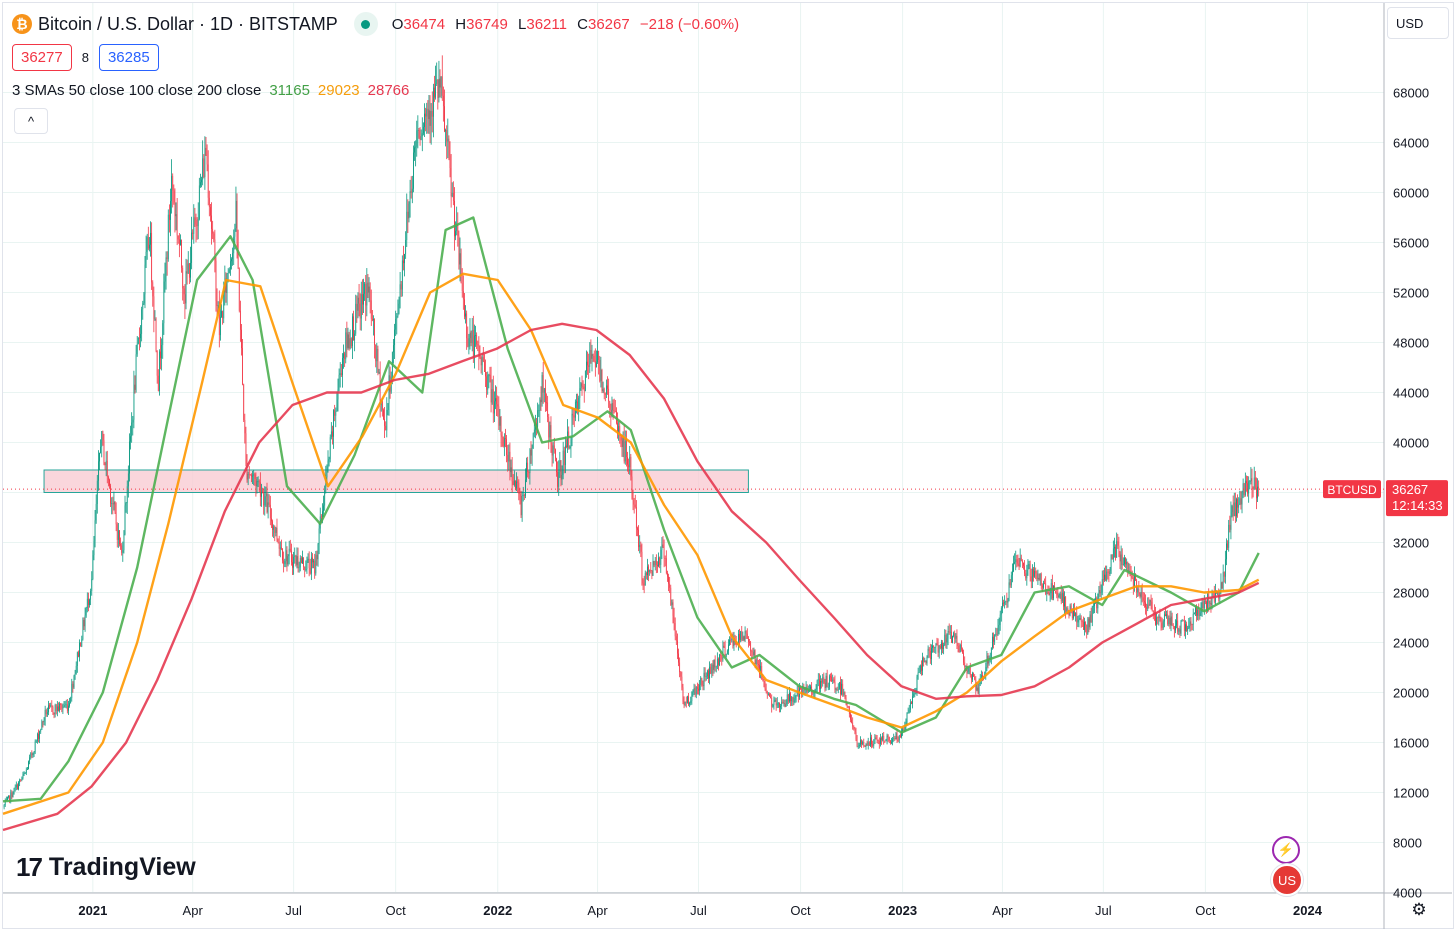 The height and width of the screenshot is (931, 1456). What do you see at coordinates (193, 910) in the screenshot?
I see `x-tick-label: Apr` at bounding box center [193, 910].